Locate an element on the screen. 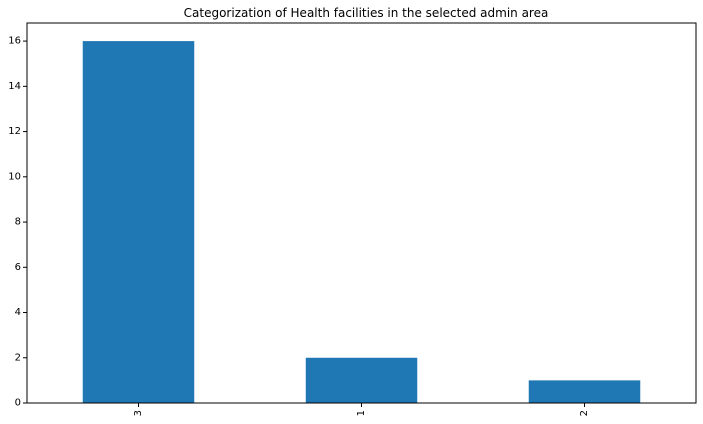 This screenshot has height=424, width=703. x-tick-label: 1 is located at coordinates (361, 413).